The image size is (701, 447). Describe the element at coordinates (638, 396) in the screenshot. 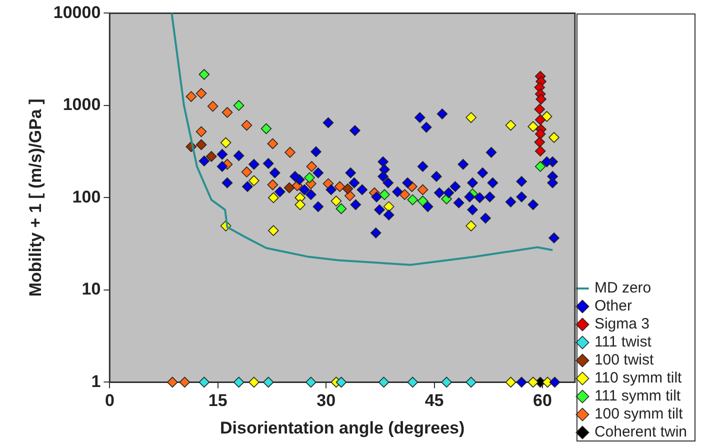

I see `legend-label: 111 symm tilt` at that location.